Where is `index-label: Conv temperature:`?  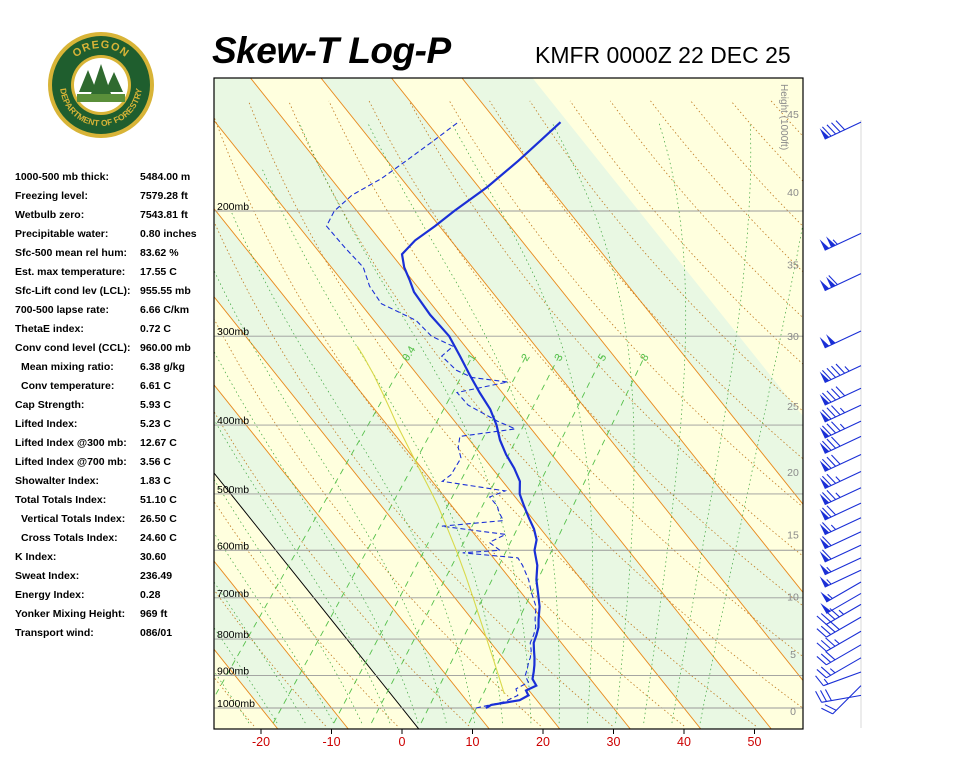 index-label: Conv temperature: is located at coordinates (68, 386).